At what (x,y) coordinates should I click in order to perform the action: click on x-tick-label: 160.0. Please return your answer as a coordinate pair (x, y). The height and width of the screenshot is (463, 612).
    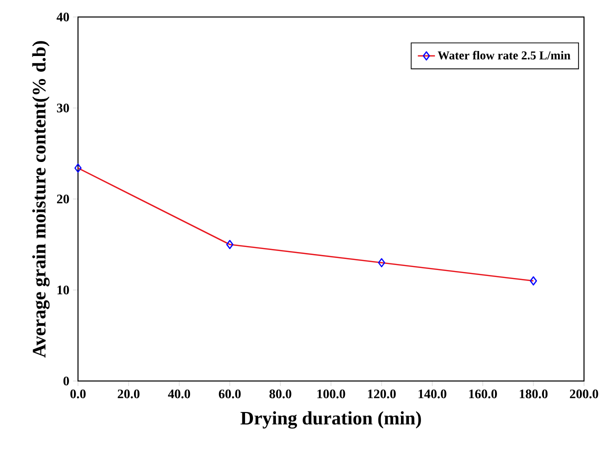
    Looking at the image, I should click on (483, 394).